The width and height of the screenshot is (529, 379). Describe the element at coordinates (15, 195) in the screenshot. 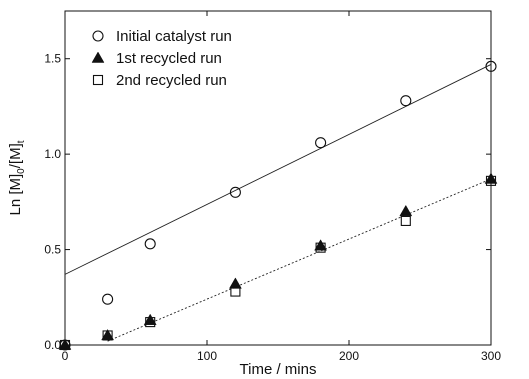

I see `y-axis-title-prefix: Ln [M]` at that location.